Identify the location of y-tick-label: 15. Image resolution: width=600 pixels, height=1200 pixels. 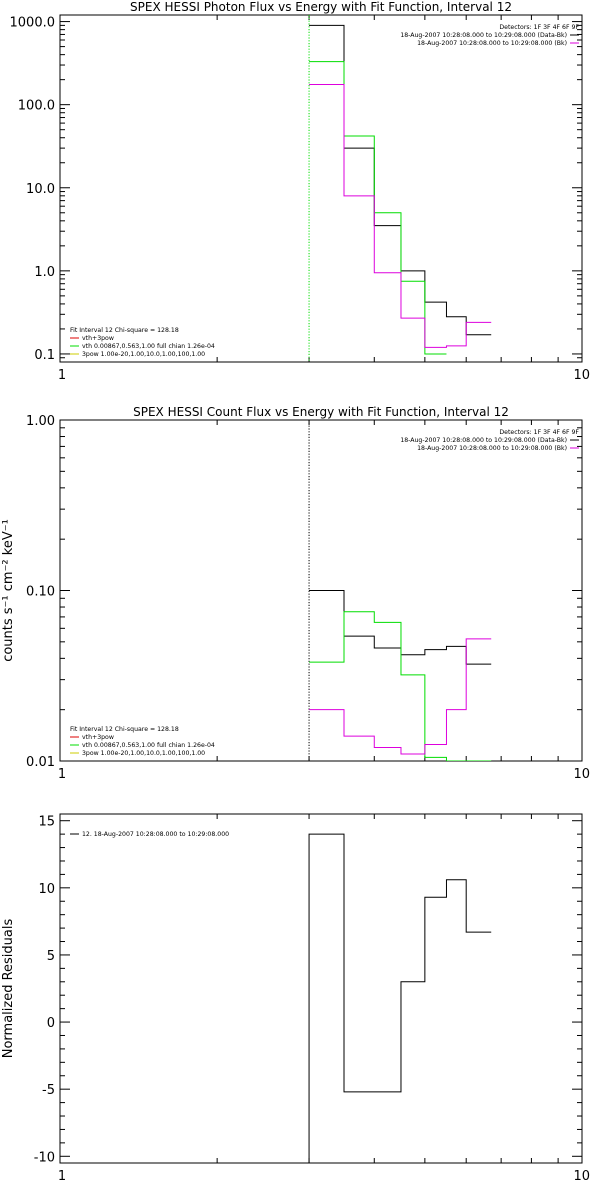
(46, 822).